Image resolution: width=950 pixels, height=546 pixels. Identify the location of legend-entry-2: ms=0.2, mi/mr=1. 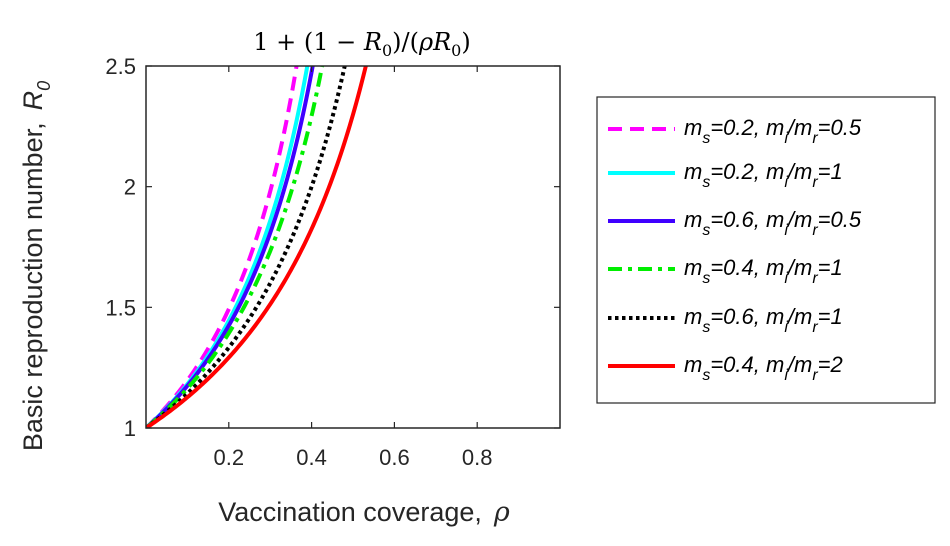
(763, 175).